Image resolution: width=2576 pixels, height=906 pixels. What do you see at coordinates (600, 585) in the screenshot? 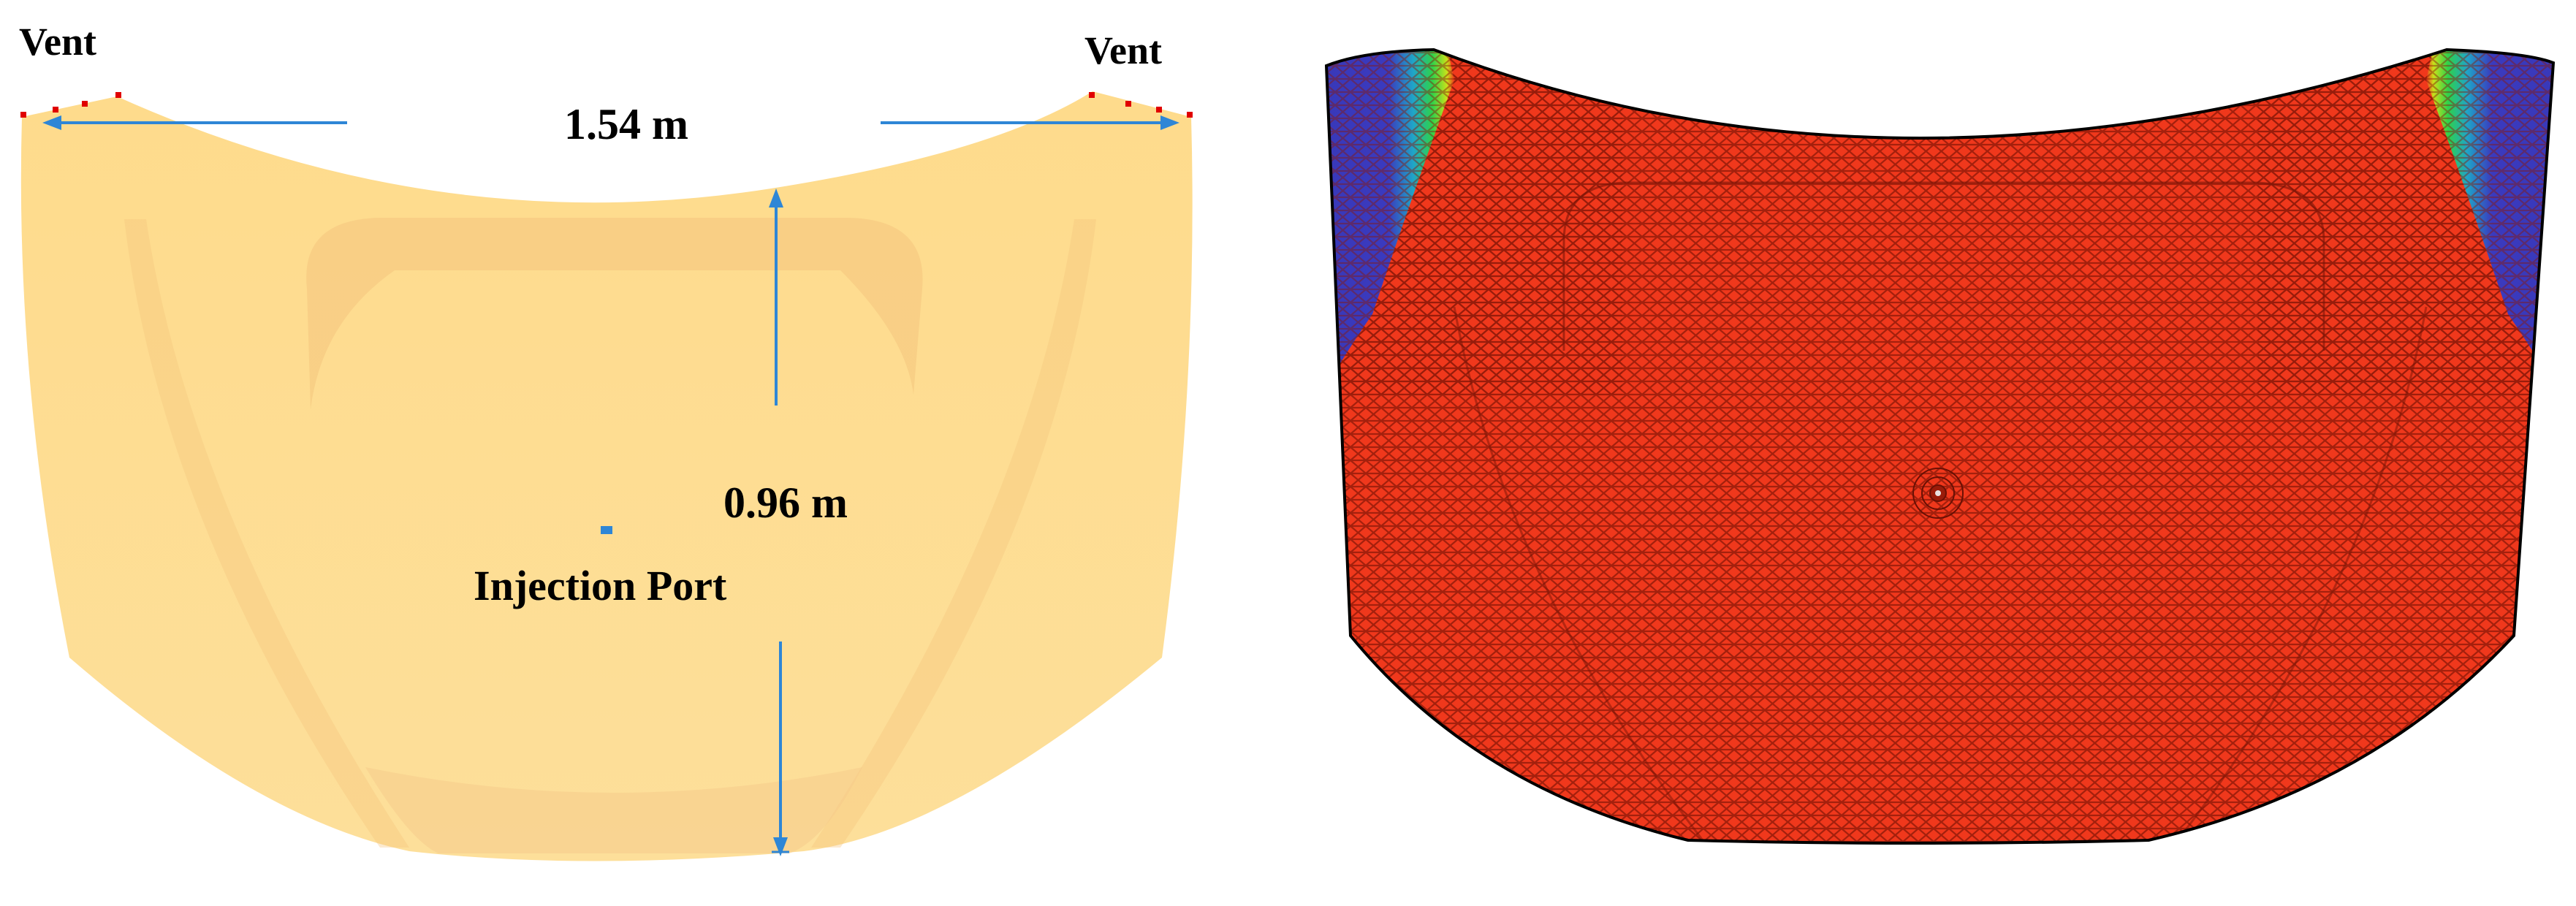
I see `injection-port-label: Injection Port` at bounding box center [600, 585].